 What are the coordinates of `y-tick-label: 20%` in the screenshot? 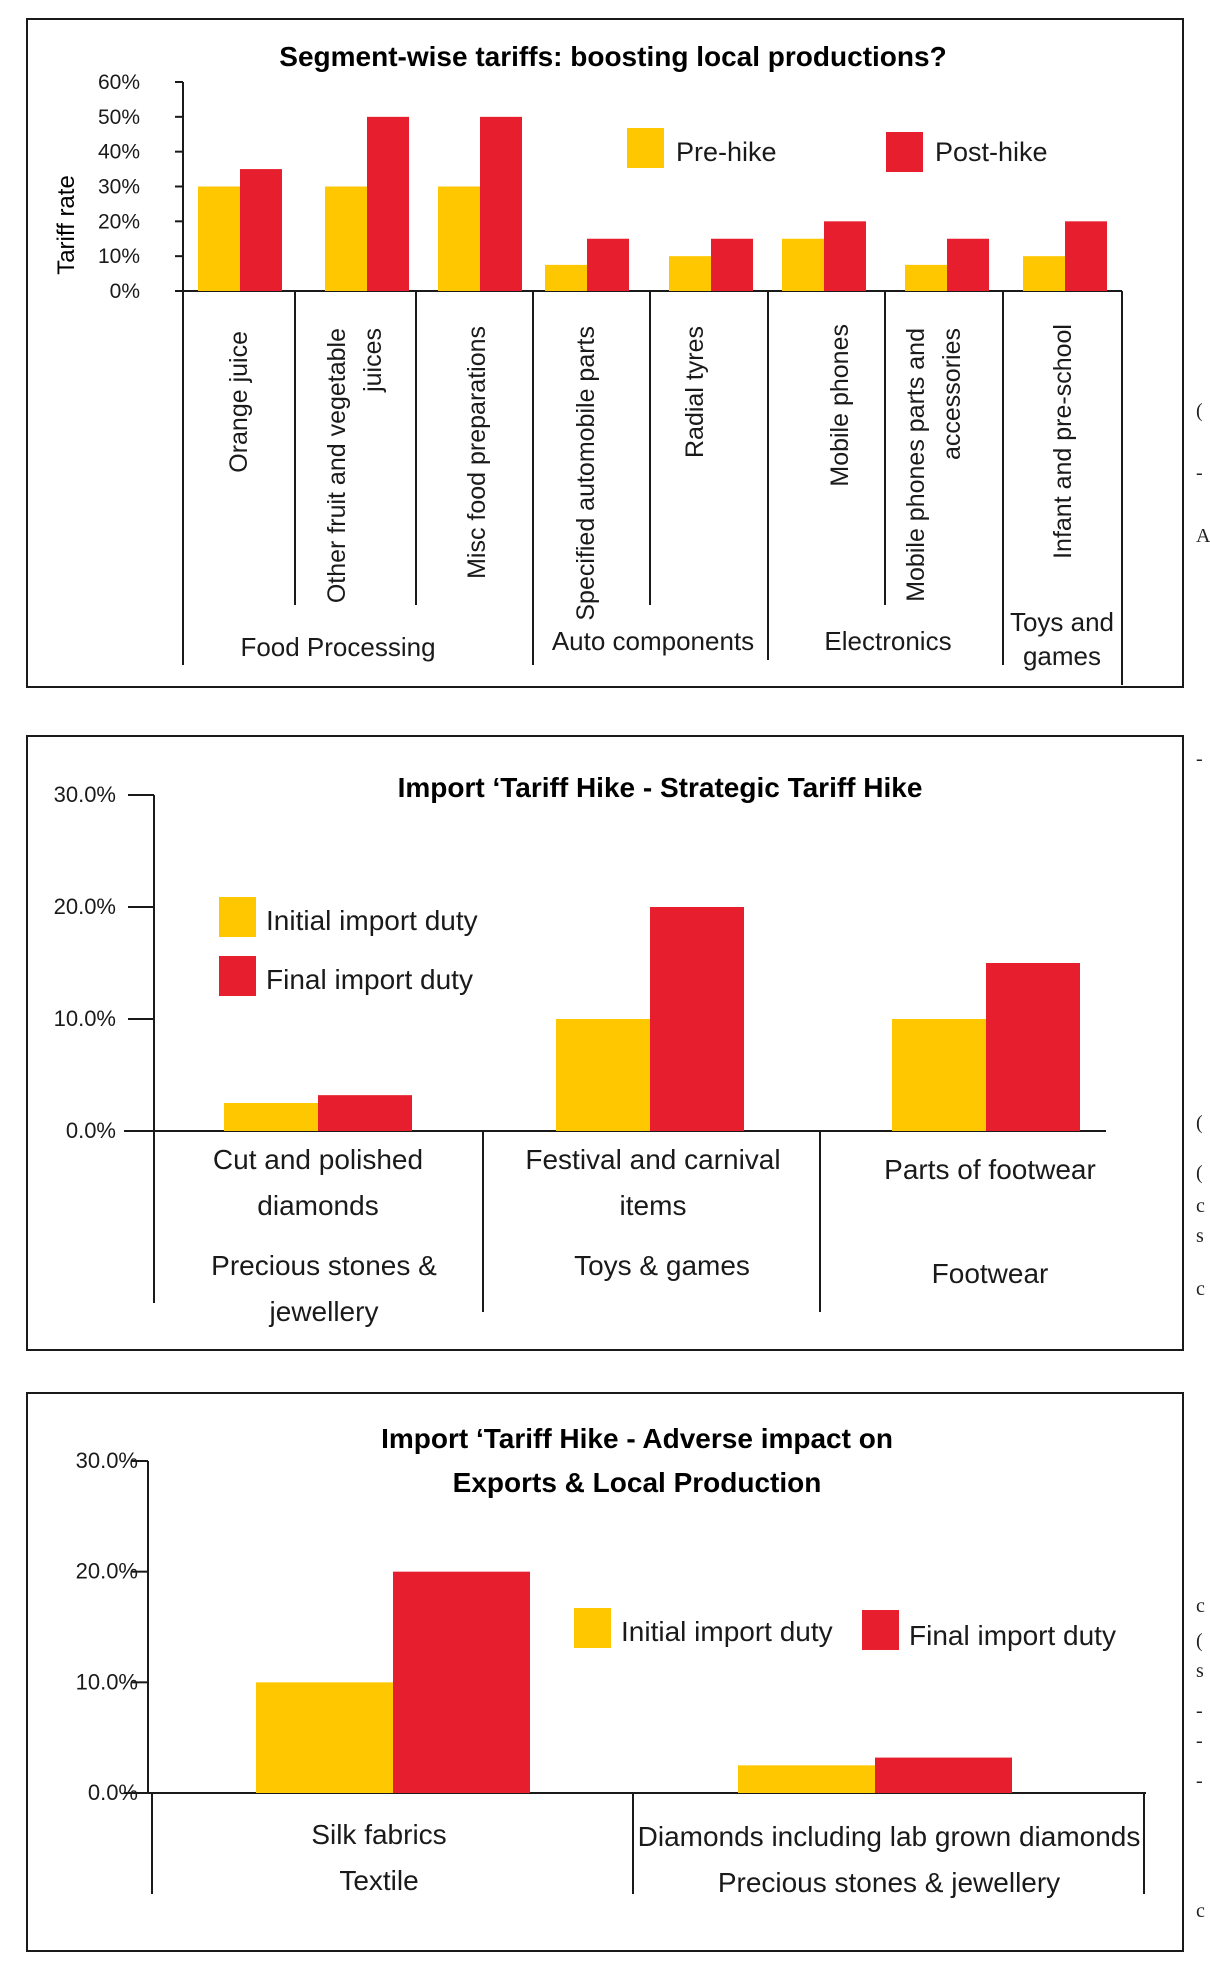 It's located at (119, 221).